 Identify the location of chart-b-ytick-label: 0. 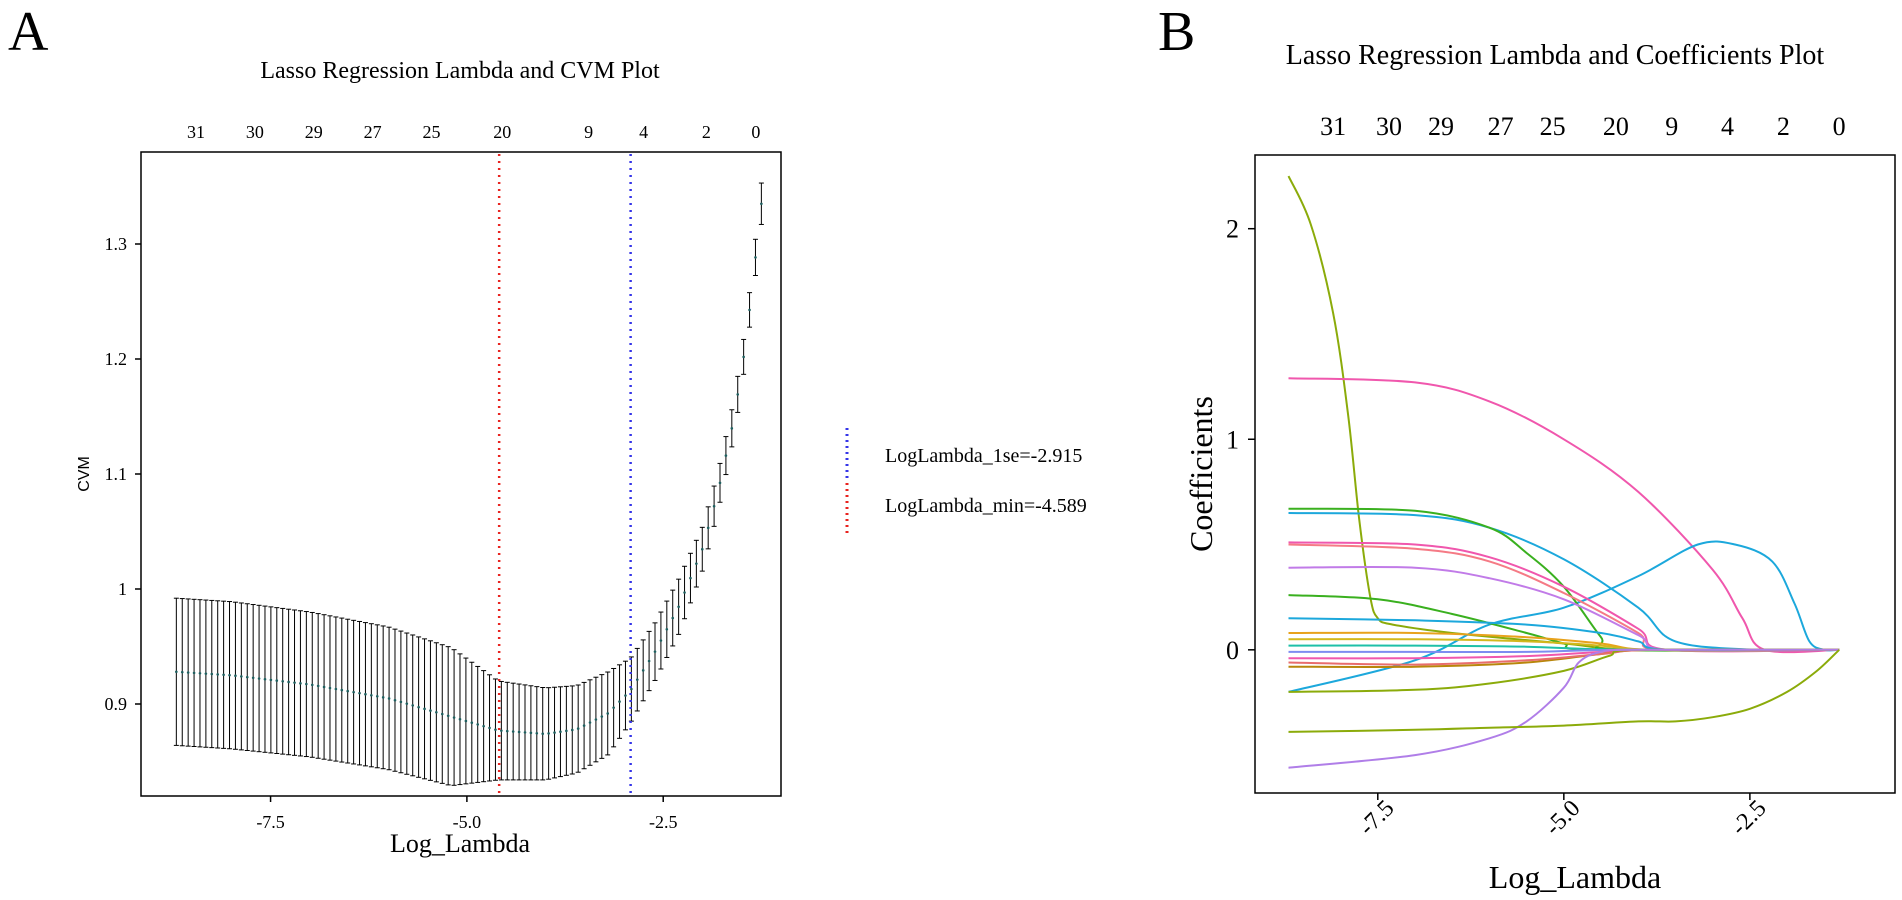
(1232, 650).